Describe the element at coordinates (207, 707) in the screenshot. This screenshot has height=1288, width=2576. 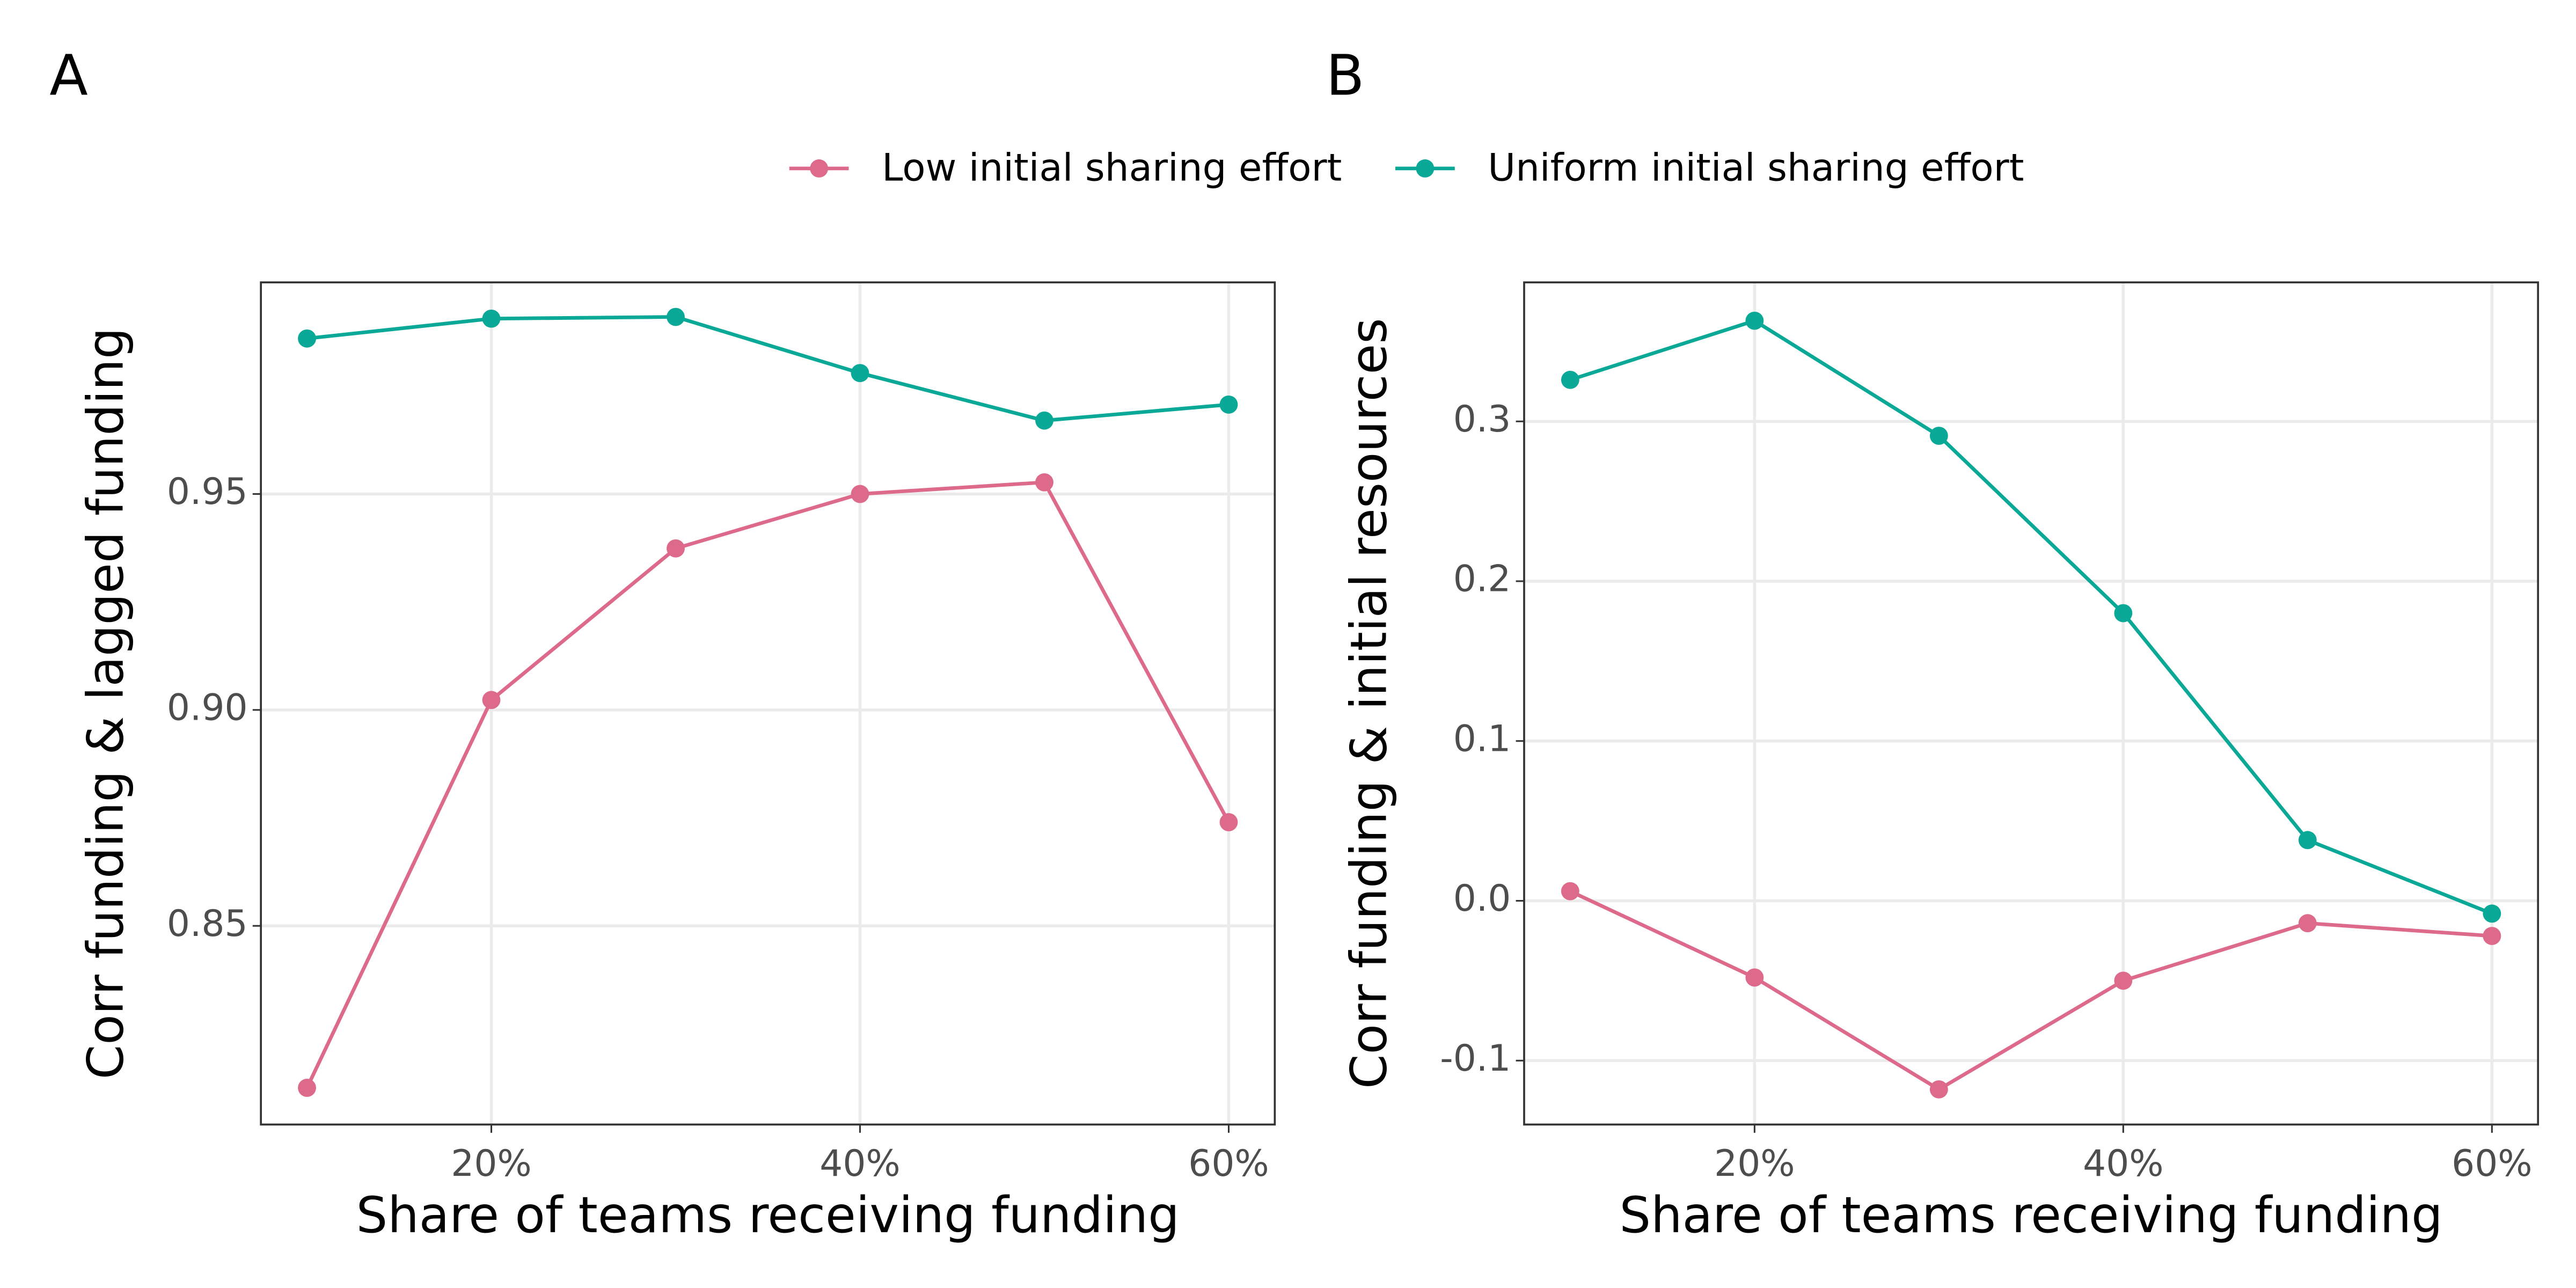
I see `y-tick-label: 0.90` at that location.